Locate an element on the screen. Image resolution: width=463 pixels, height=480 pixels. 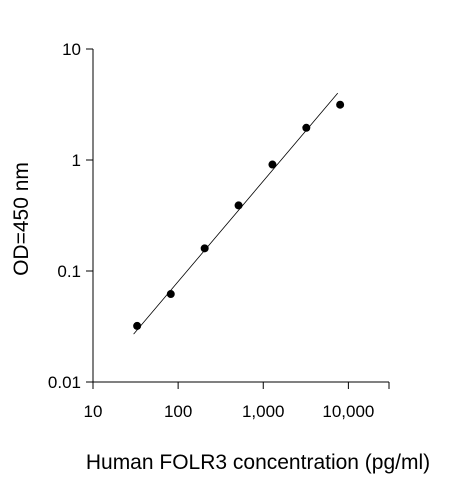
y-tick-label: 1 is located at coordinates (76, 160).